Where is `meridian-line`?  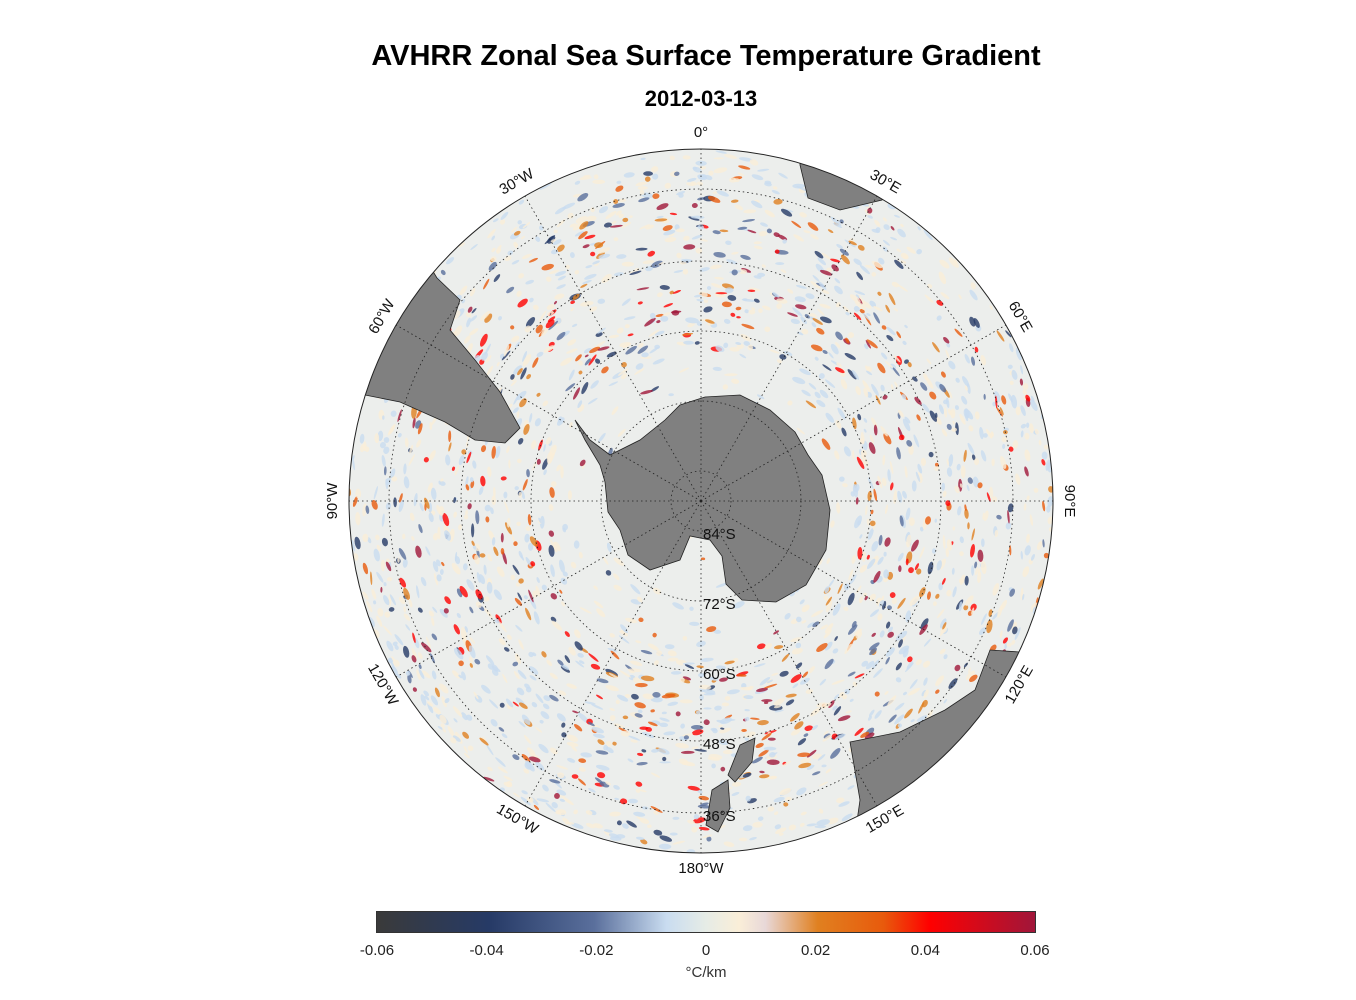 meridian-line is located at coordinates (853, 589).